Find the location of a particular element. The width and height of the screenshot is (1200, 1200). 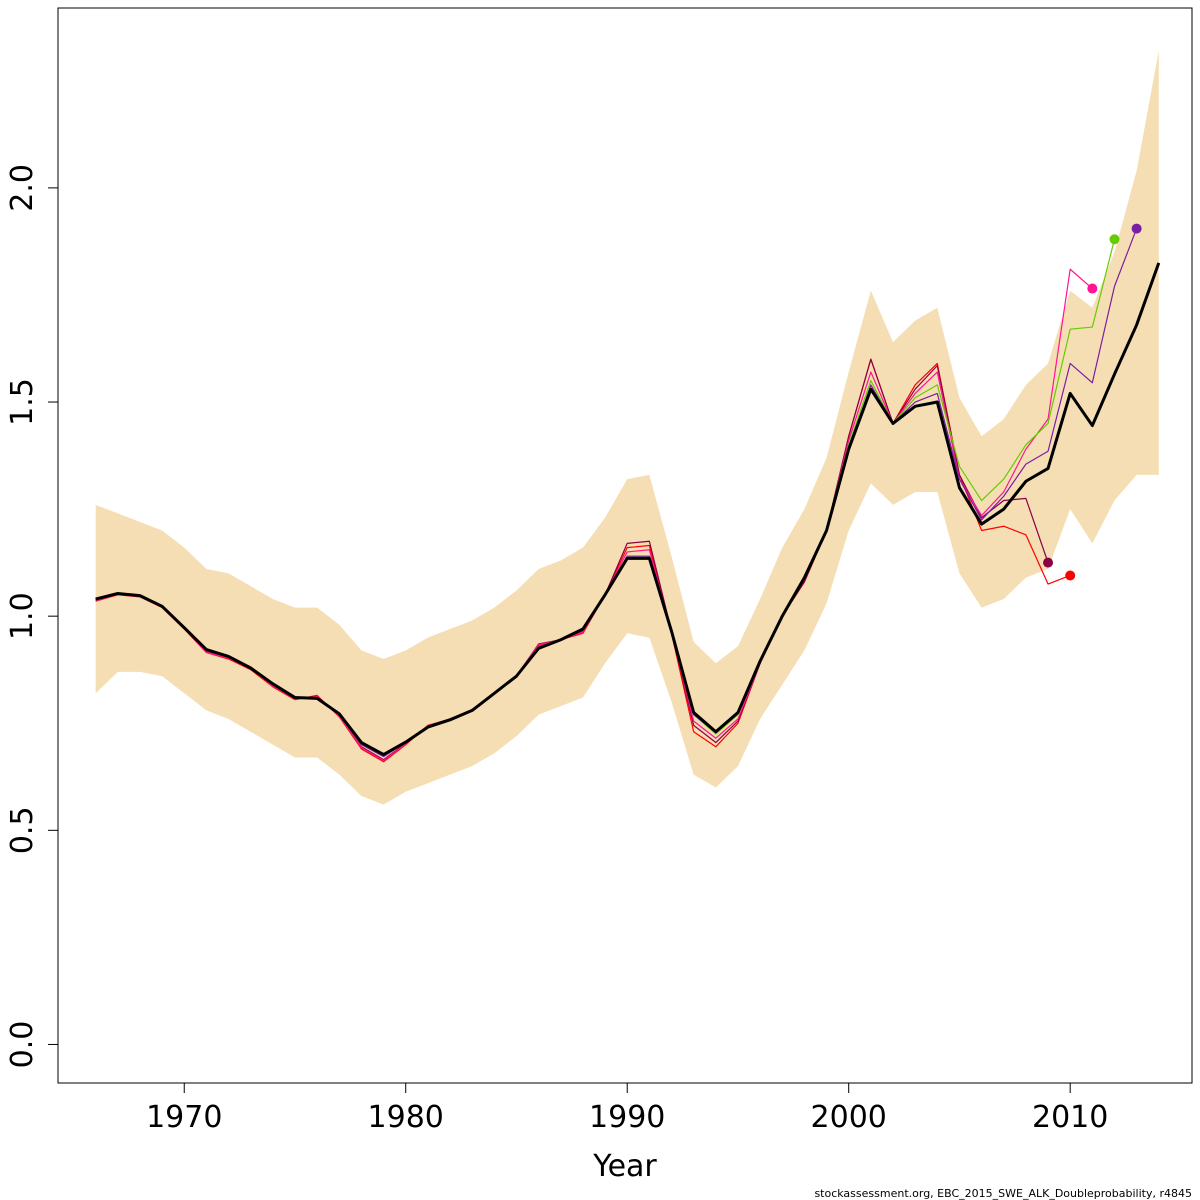

endpoints-layer is located at coordinates (1092, 402).